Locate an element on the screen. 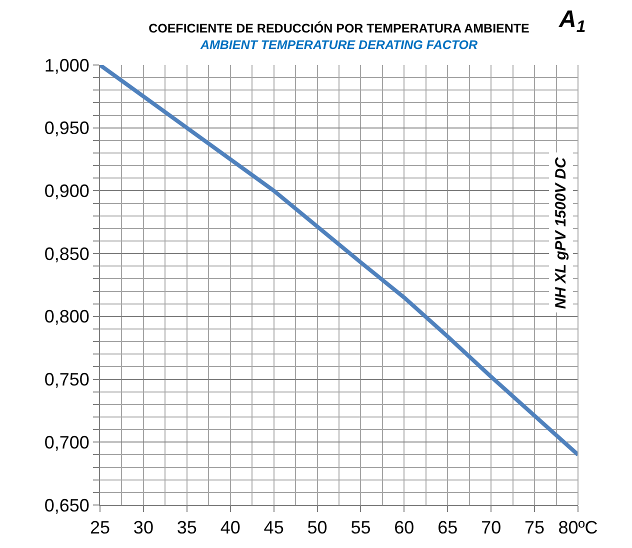 The width and height of the screenshot is (632, 548). x-tick-label: 45 is located at coordinates (274, 528).